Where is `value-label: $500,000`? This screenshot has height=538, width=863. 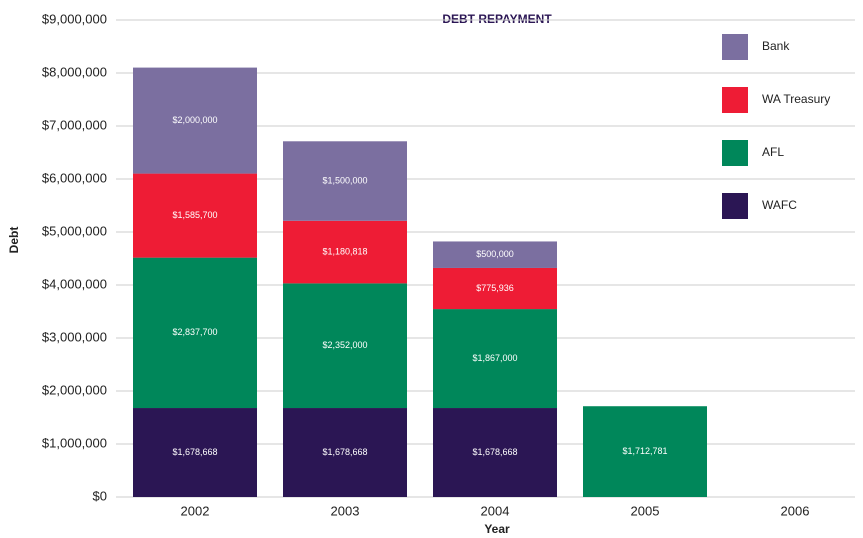
value-label: $500,000 is located at coordinates (495, 254).